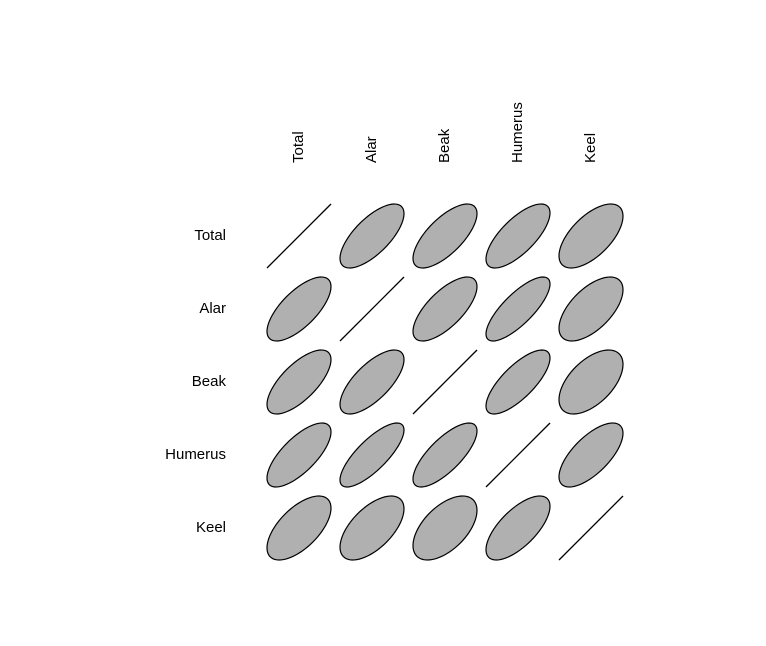  What do you see at coordinates (518, 528) in the screenshot?
I see `cell-keel-humerus-ellipse` at bounding box center [518, 528].